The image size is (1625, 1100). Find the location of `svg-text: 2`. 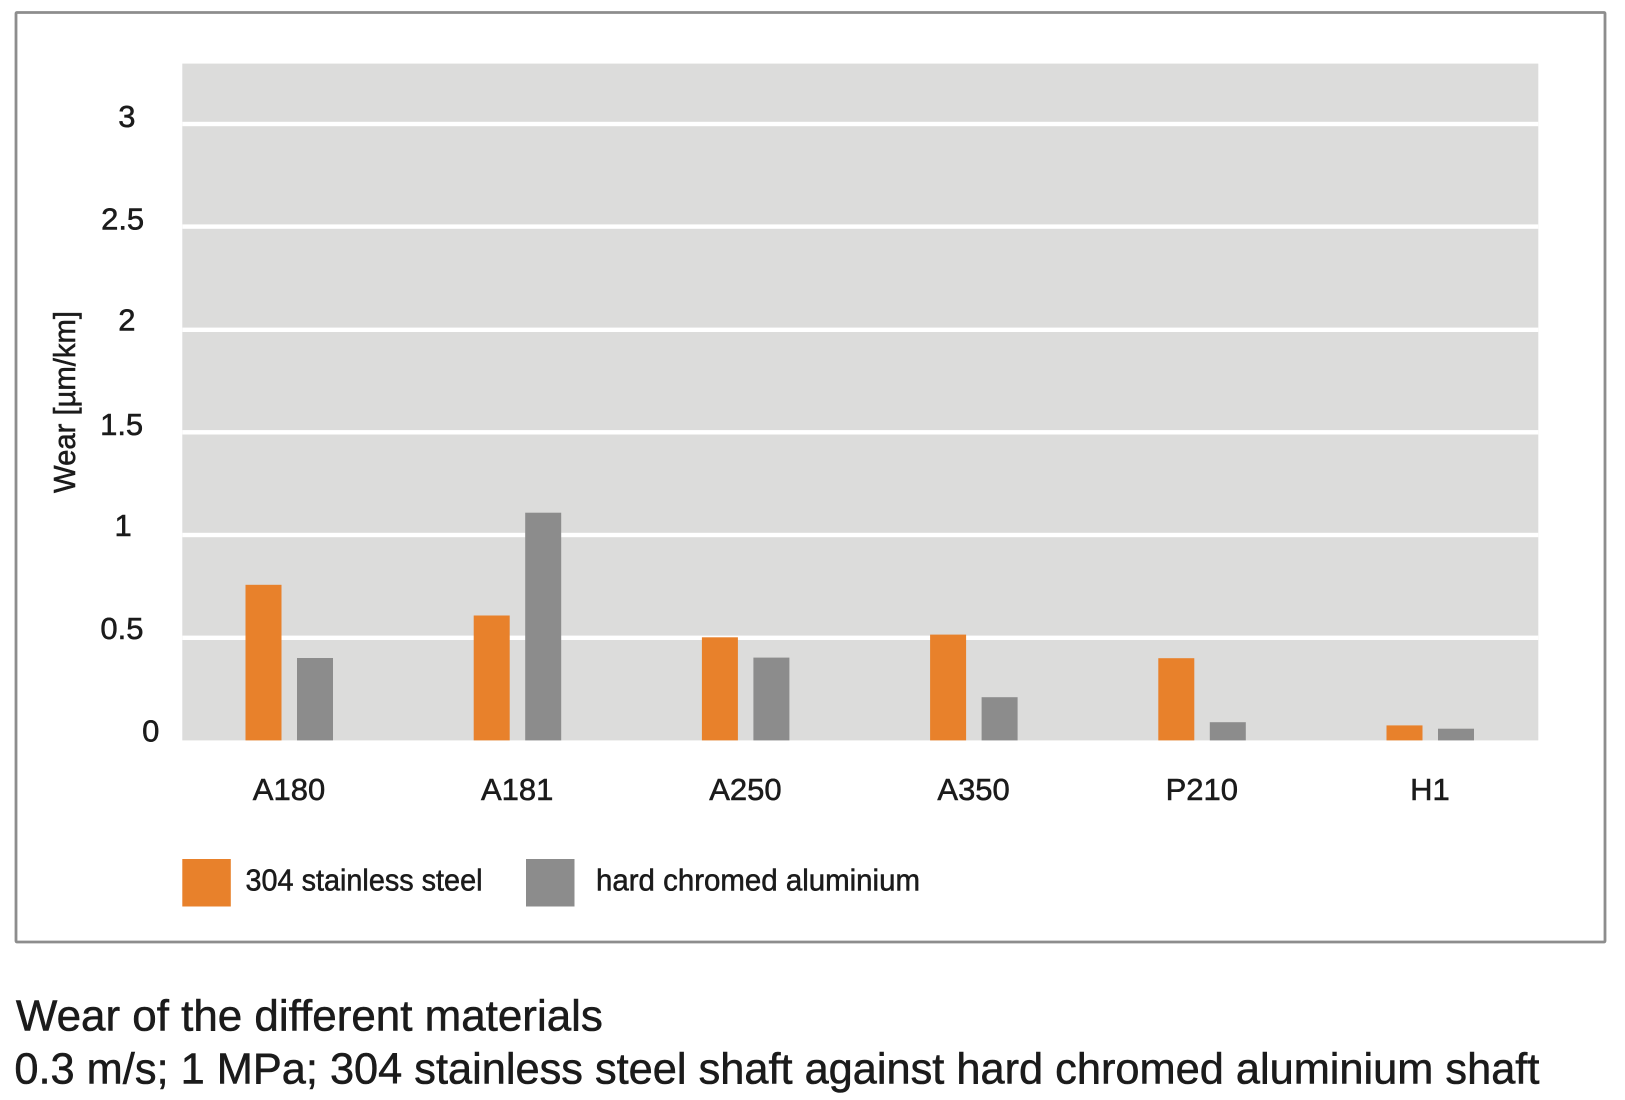

svg-text: 2 is located at coordinates (126, 320).